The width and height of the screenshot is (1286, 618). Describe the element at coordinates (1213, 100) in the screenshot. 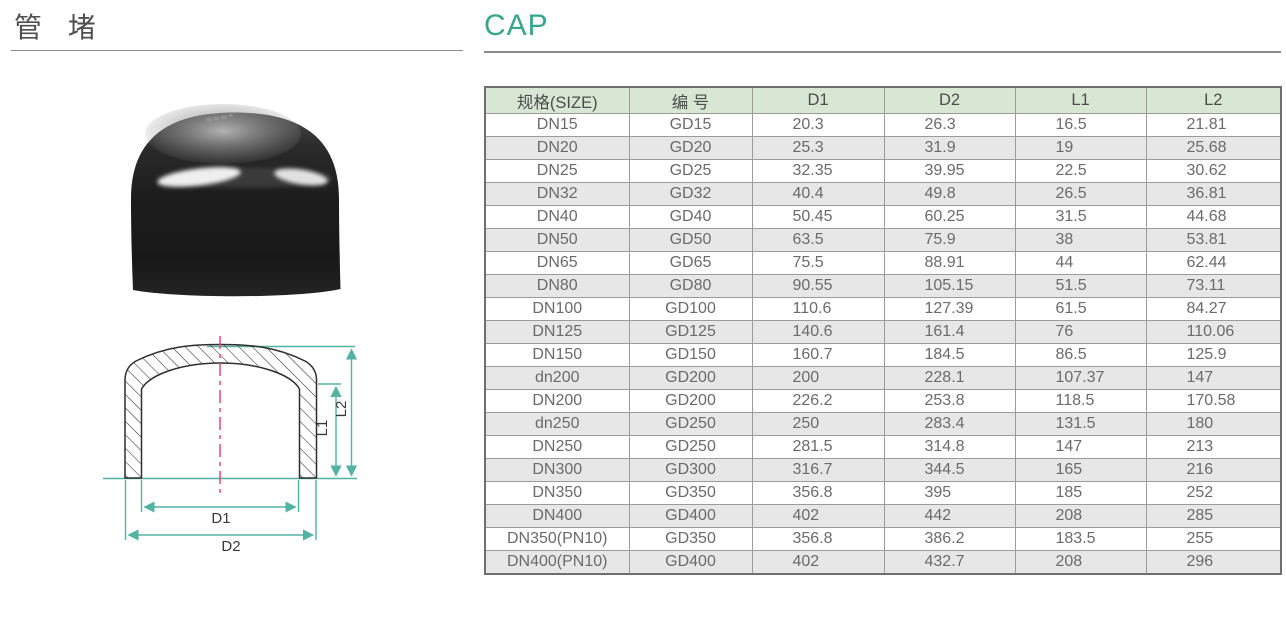

I see `column-header: L2` at that location.